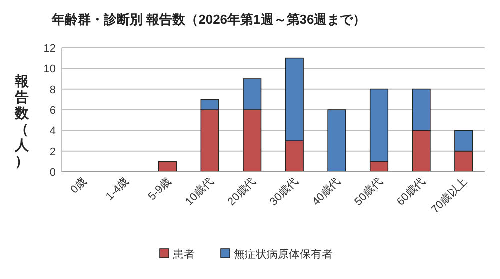 The width and height of the screenshot is (500, 279). Describe the element at coordinates (411, 191) in the screenshot. I see `x-tick-label: 60歳代` at that location.